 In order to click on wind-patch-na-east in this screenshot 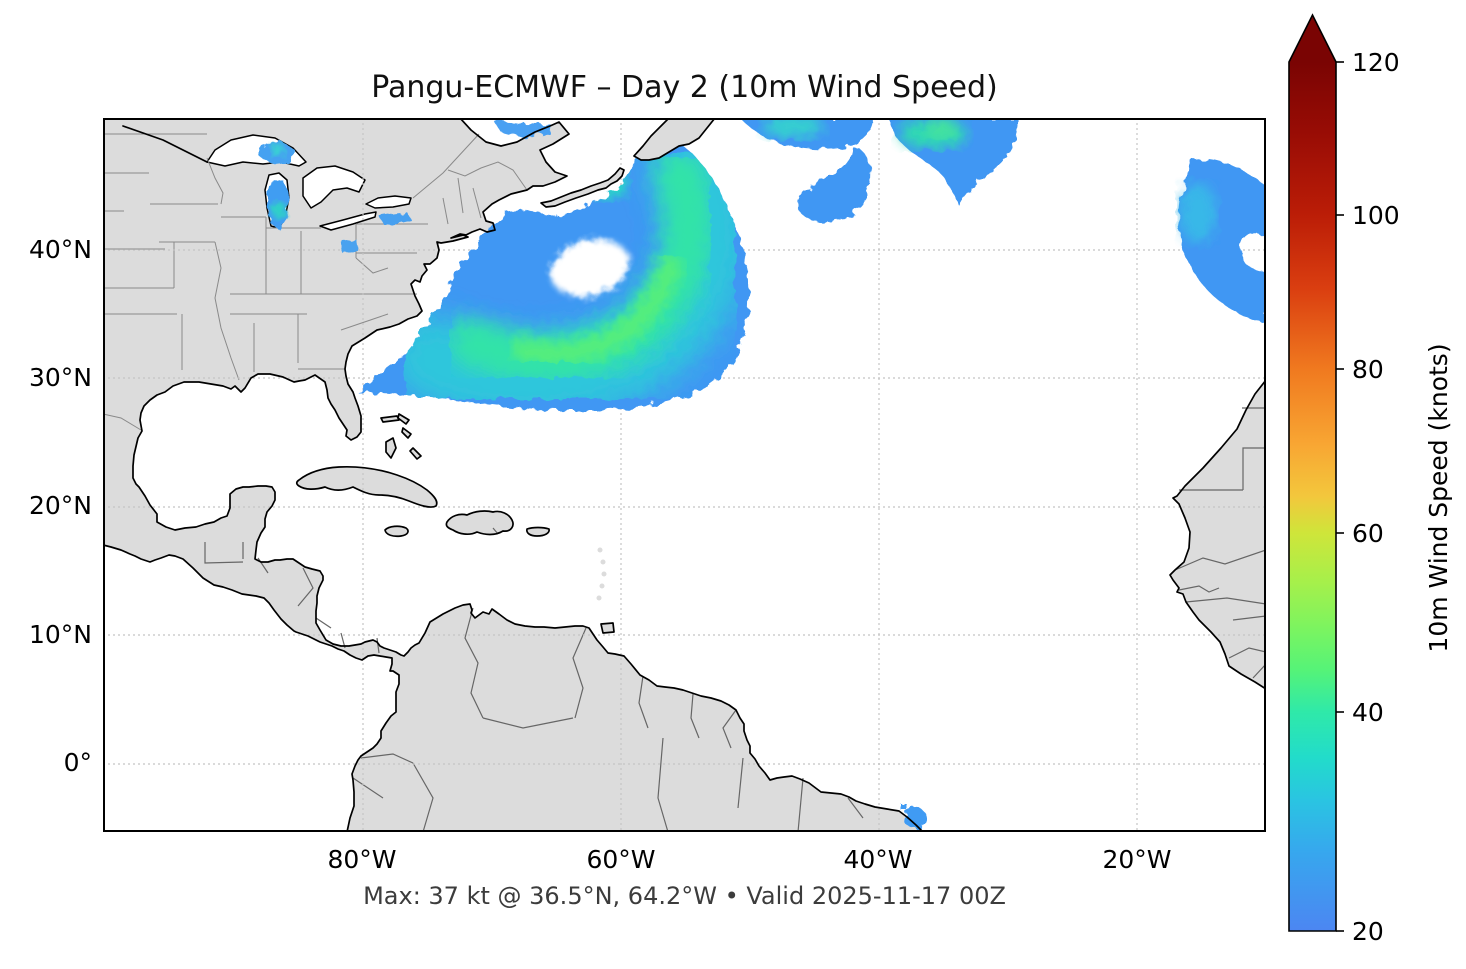, I will do `click(954, 162)`.